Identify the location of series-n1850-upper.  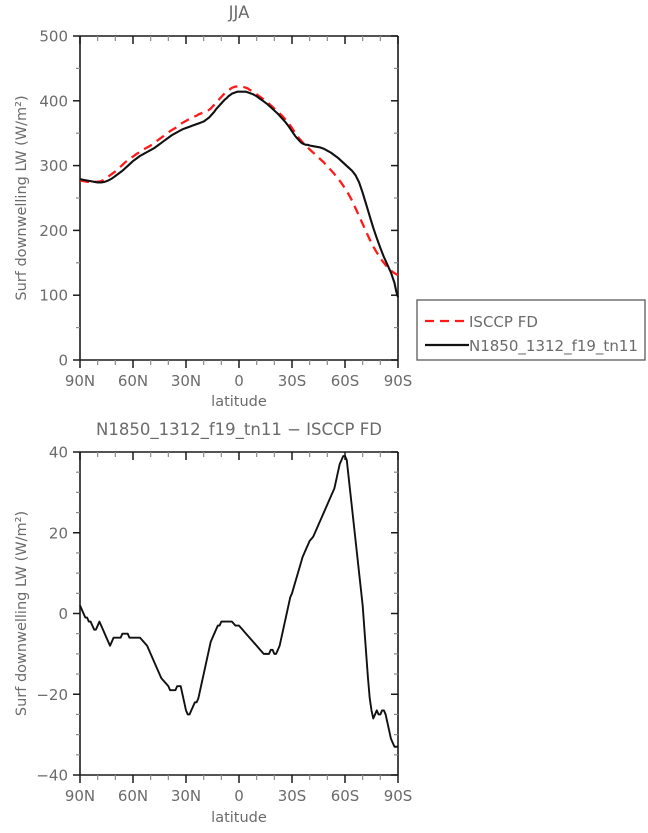
(239, 194).